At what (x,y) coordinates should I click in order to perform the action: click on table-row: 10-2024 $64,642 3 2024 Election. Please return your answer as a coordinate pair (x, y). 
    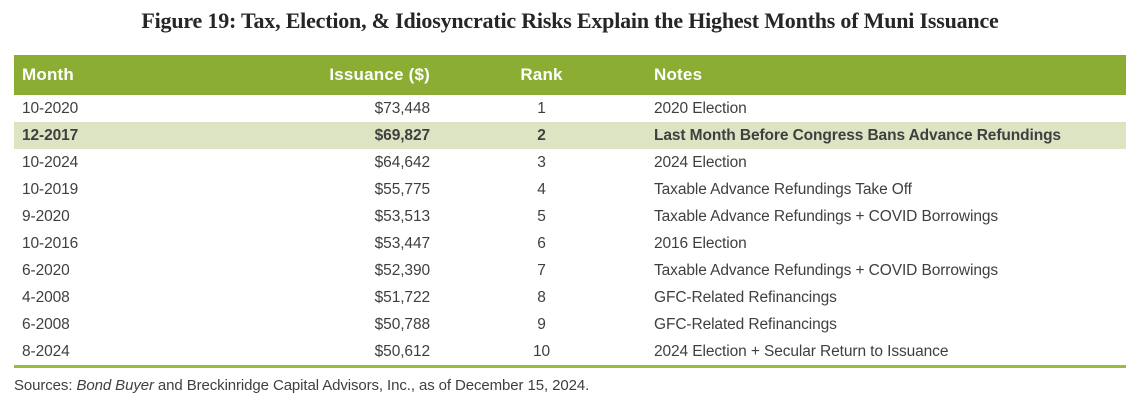
    Looking at the image, I should click on (570, 162).